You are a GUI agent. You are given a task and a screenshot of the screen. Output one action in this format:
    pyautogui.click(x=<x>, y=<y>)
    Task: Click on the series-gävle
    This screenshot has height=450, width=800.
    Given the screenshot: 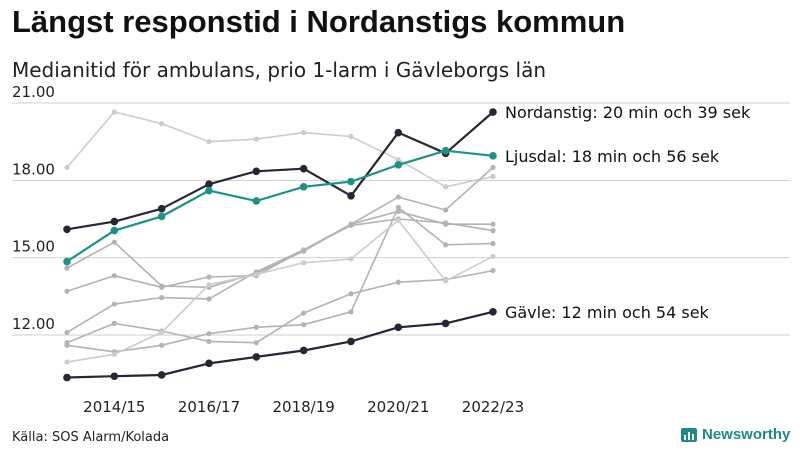 What is the action you would take?
    pyautogui.click(x=280, y=345)
    